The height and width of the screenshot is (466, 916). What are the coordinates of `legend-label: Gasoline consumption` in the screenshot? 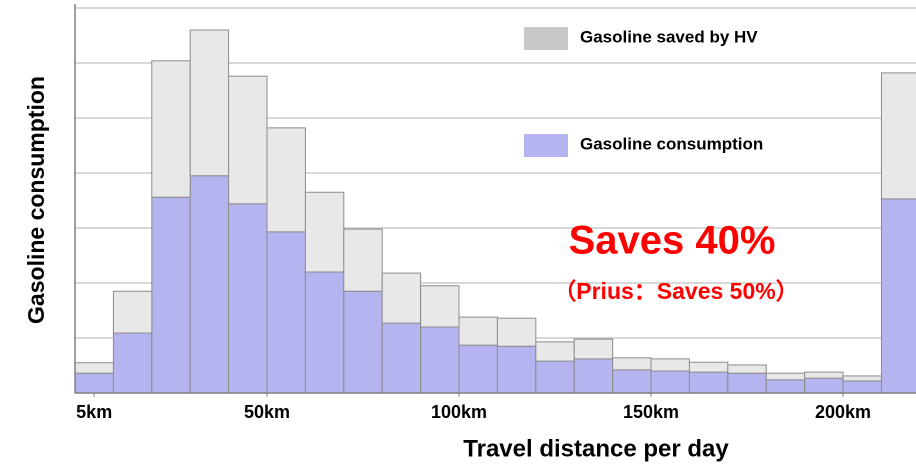 It's located at (671, 143).